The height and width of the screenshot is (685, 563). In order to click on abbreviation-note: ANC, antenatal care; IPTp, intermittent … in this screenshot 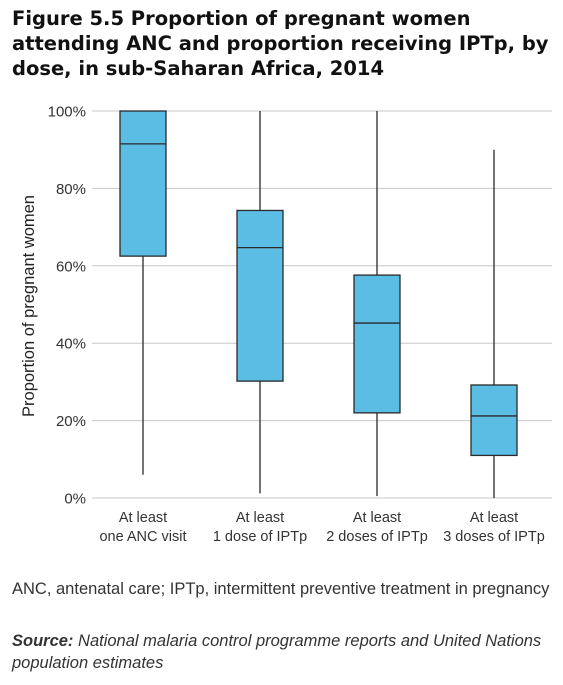, I will do `click(281, 589)`.